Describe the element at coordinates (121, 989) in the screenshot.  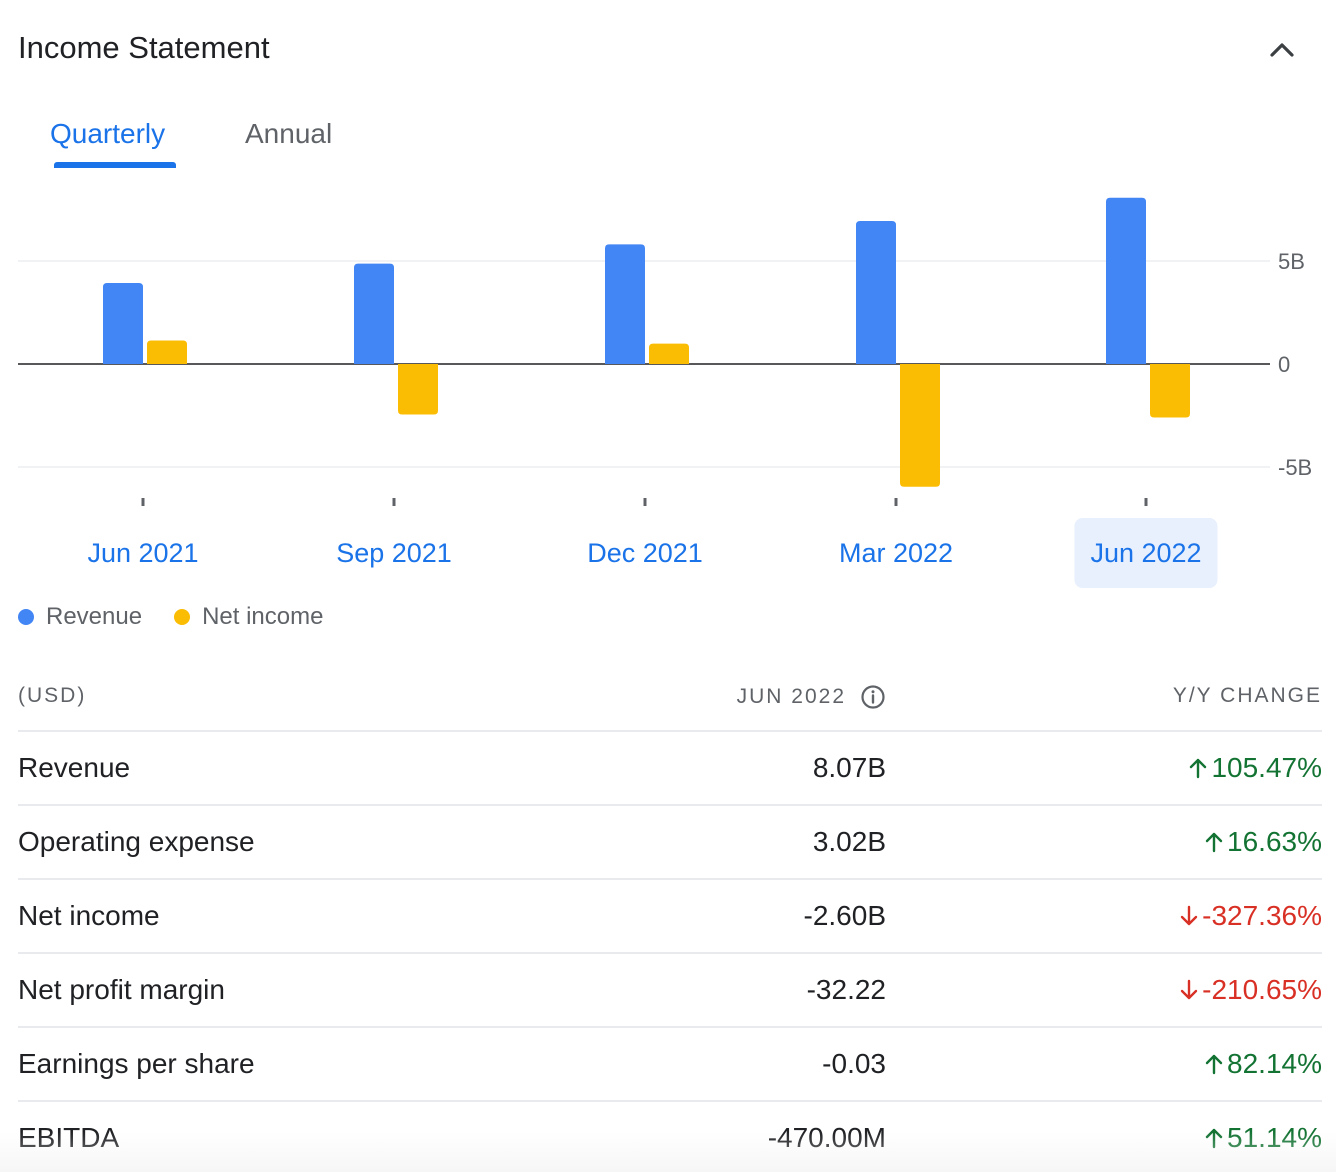
I see `row-label: Net profit margin` at that location.